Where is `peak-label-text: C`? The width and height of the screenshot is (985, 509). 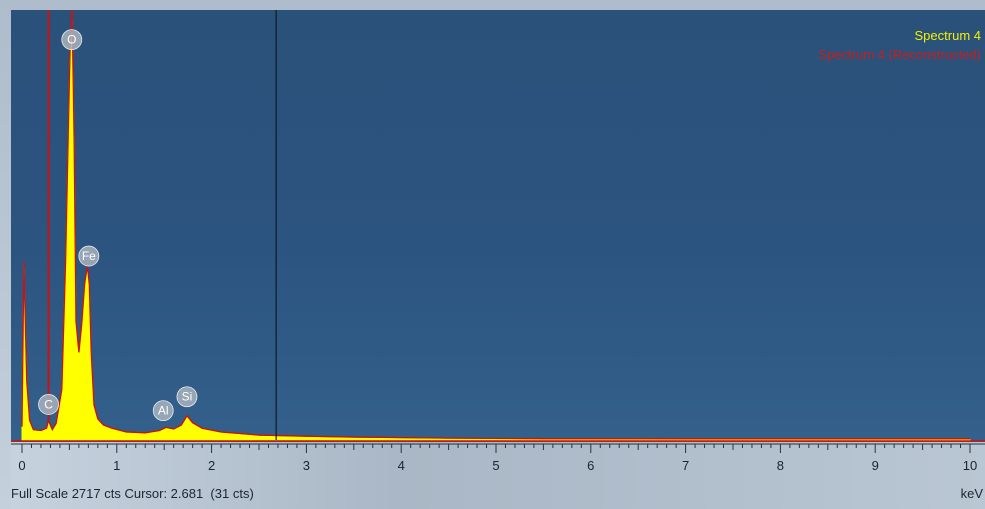
peak-label-text: C is located at coordinates (48, 404).